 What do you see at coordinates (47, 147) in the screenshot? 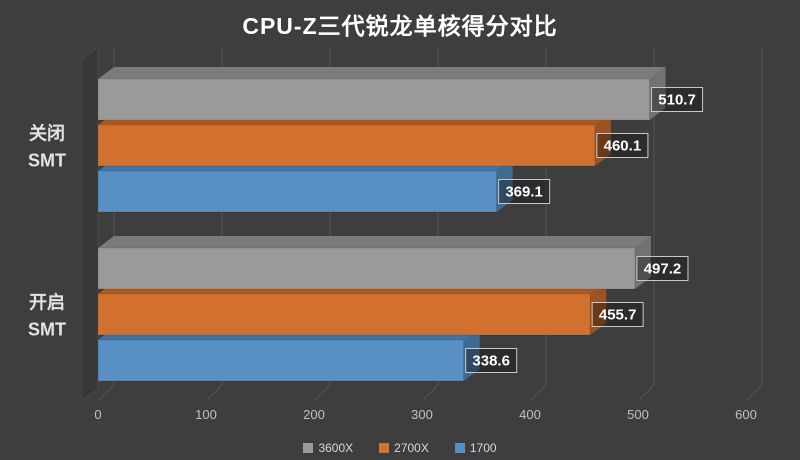
I see `category-label: 关闭 SMT` at bounding box center [47, 147].